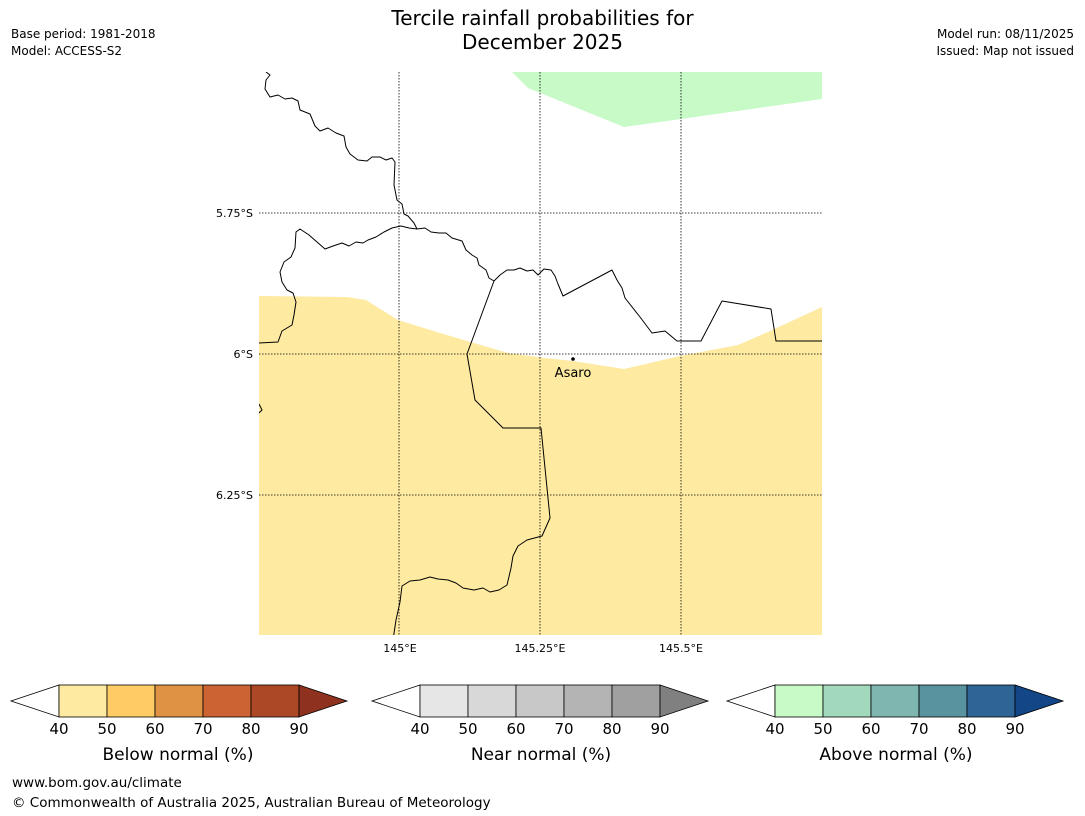  Describe the element at coordinates (667, 99) in the screenshot. I see `above-normal-region` at that location.